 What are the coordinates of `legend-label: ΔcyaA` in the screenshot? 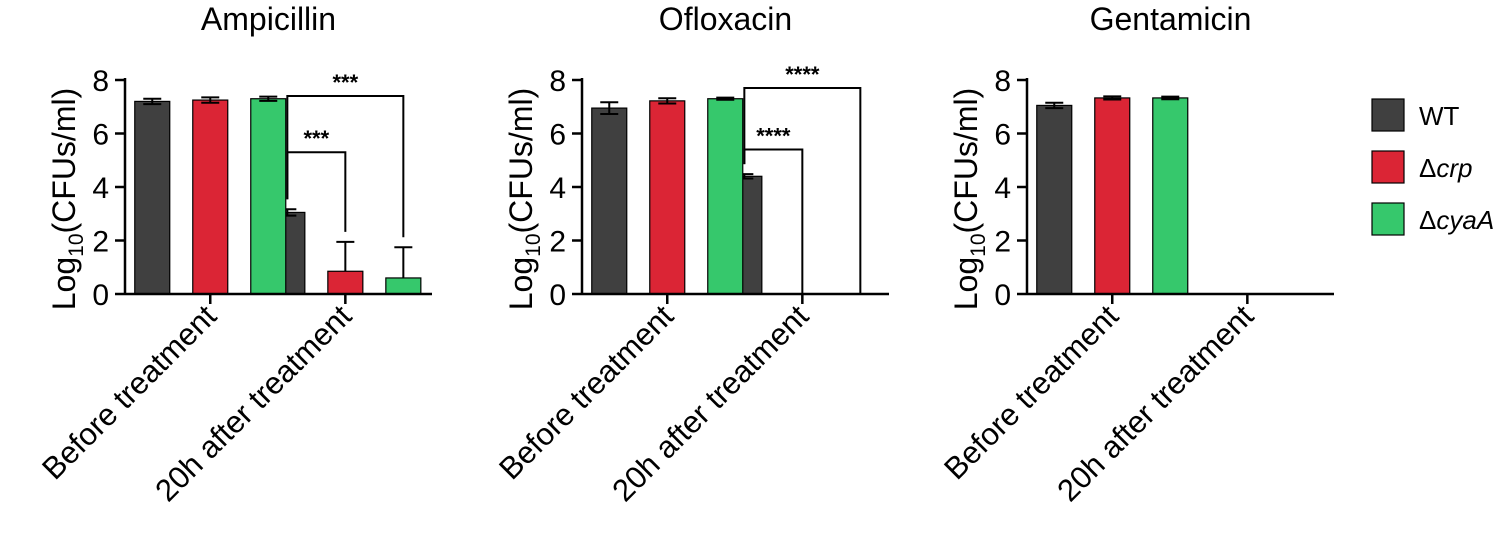 It's located at (1456, 220).